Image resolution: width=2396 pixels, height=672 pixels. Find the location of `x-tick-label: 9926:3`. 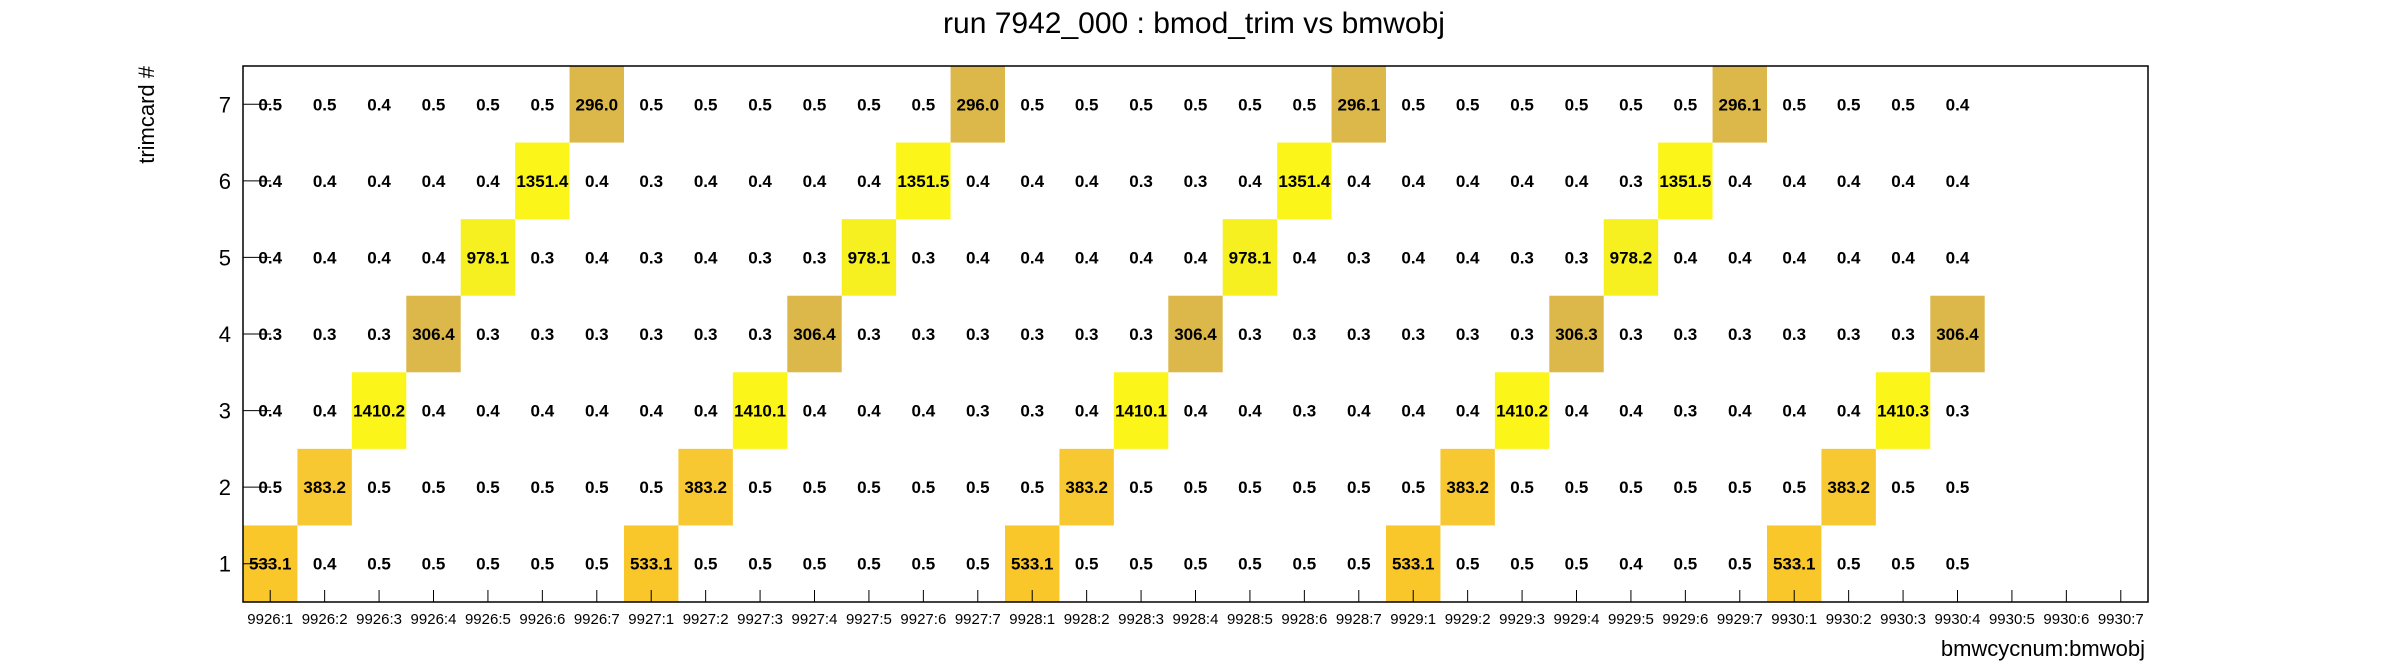

x-tick-label: 9926:3 is located at coordinates (379, 619).